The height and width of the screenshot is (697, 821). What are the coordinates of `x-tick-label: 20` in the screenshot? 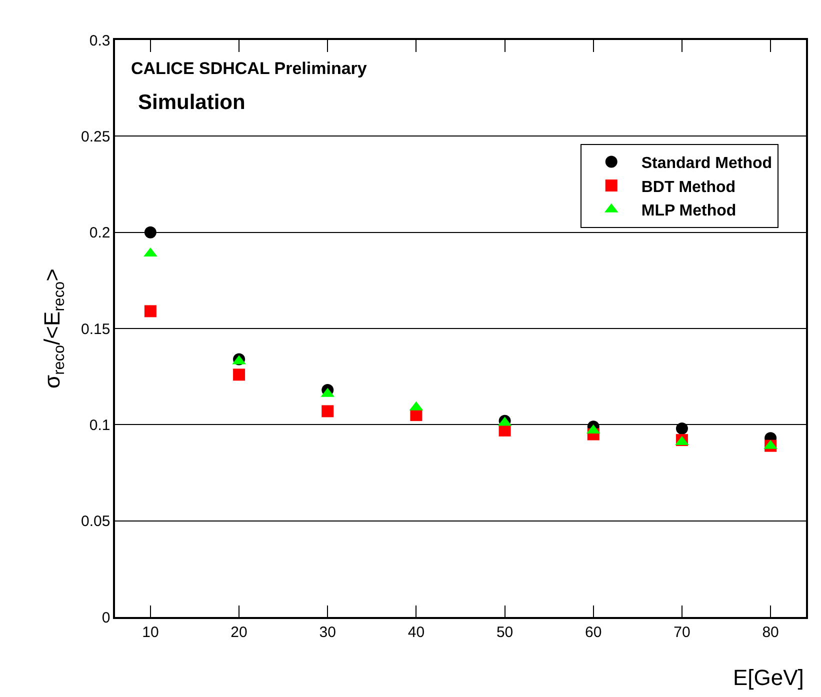 It's located at (239, 632).